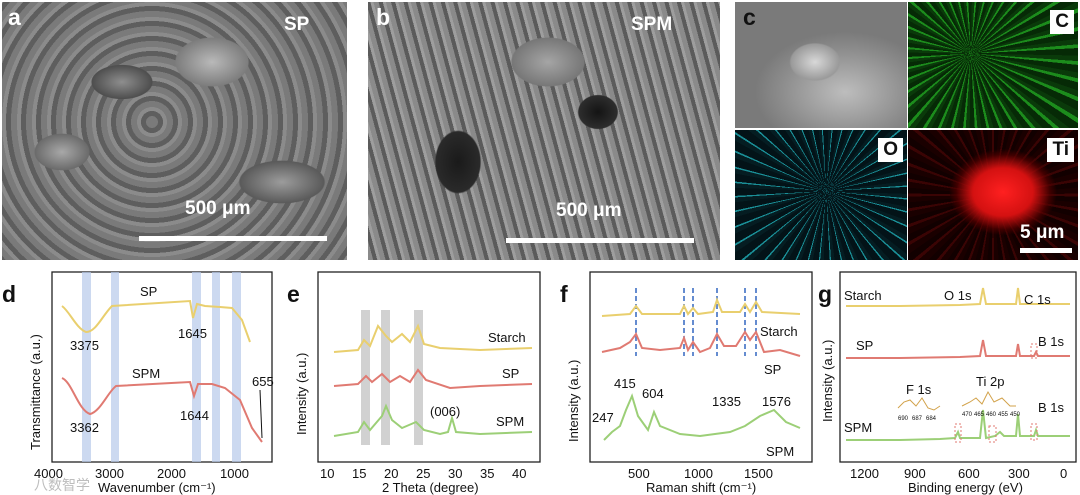 The width and height of the screenshot is (1080, 495). Describe the element at coordinates (701, 487) in the screenshot. I see `xtitle-f: Raman shift (cm⁻¹)` at that location.